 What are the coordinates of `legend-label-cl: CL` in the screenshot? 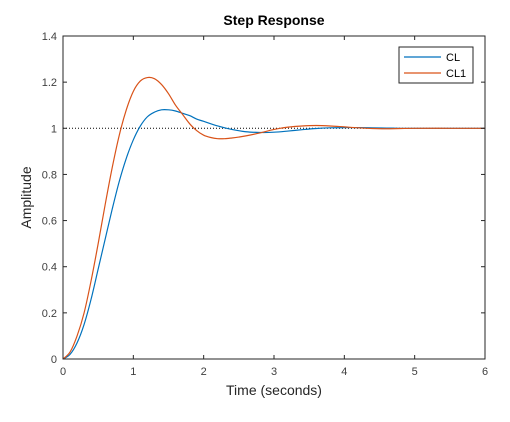 It's located at (453, 58).